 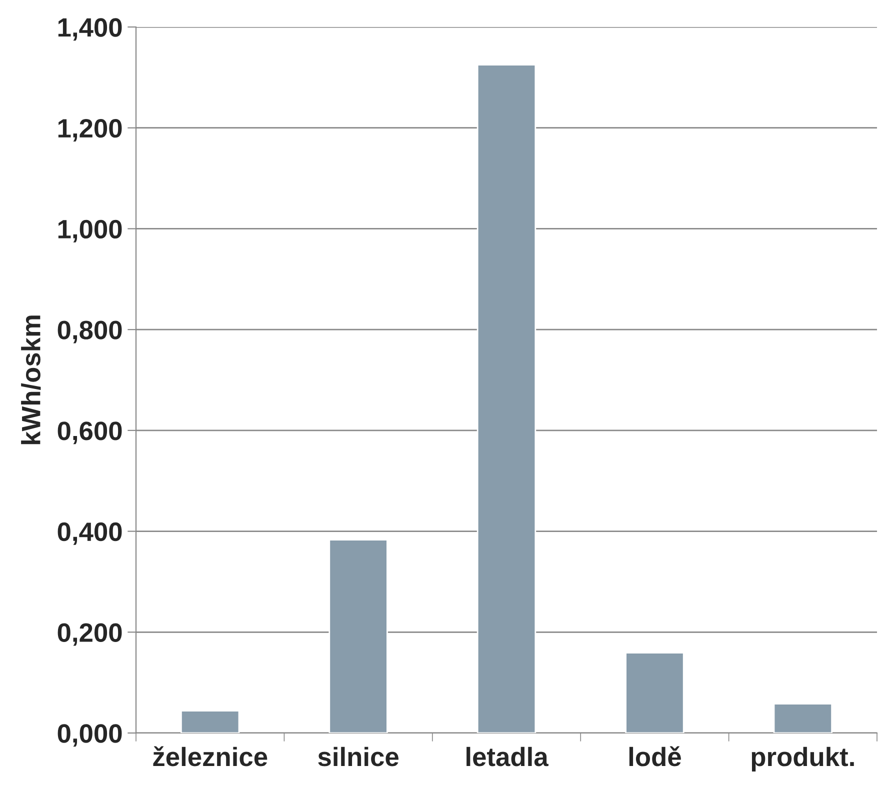 I want to click on x-tick-label: lodě, so click(x=655, y=756).